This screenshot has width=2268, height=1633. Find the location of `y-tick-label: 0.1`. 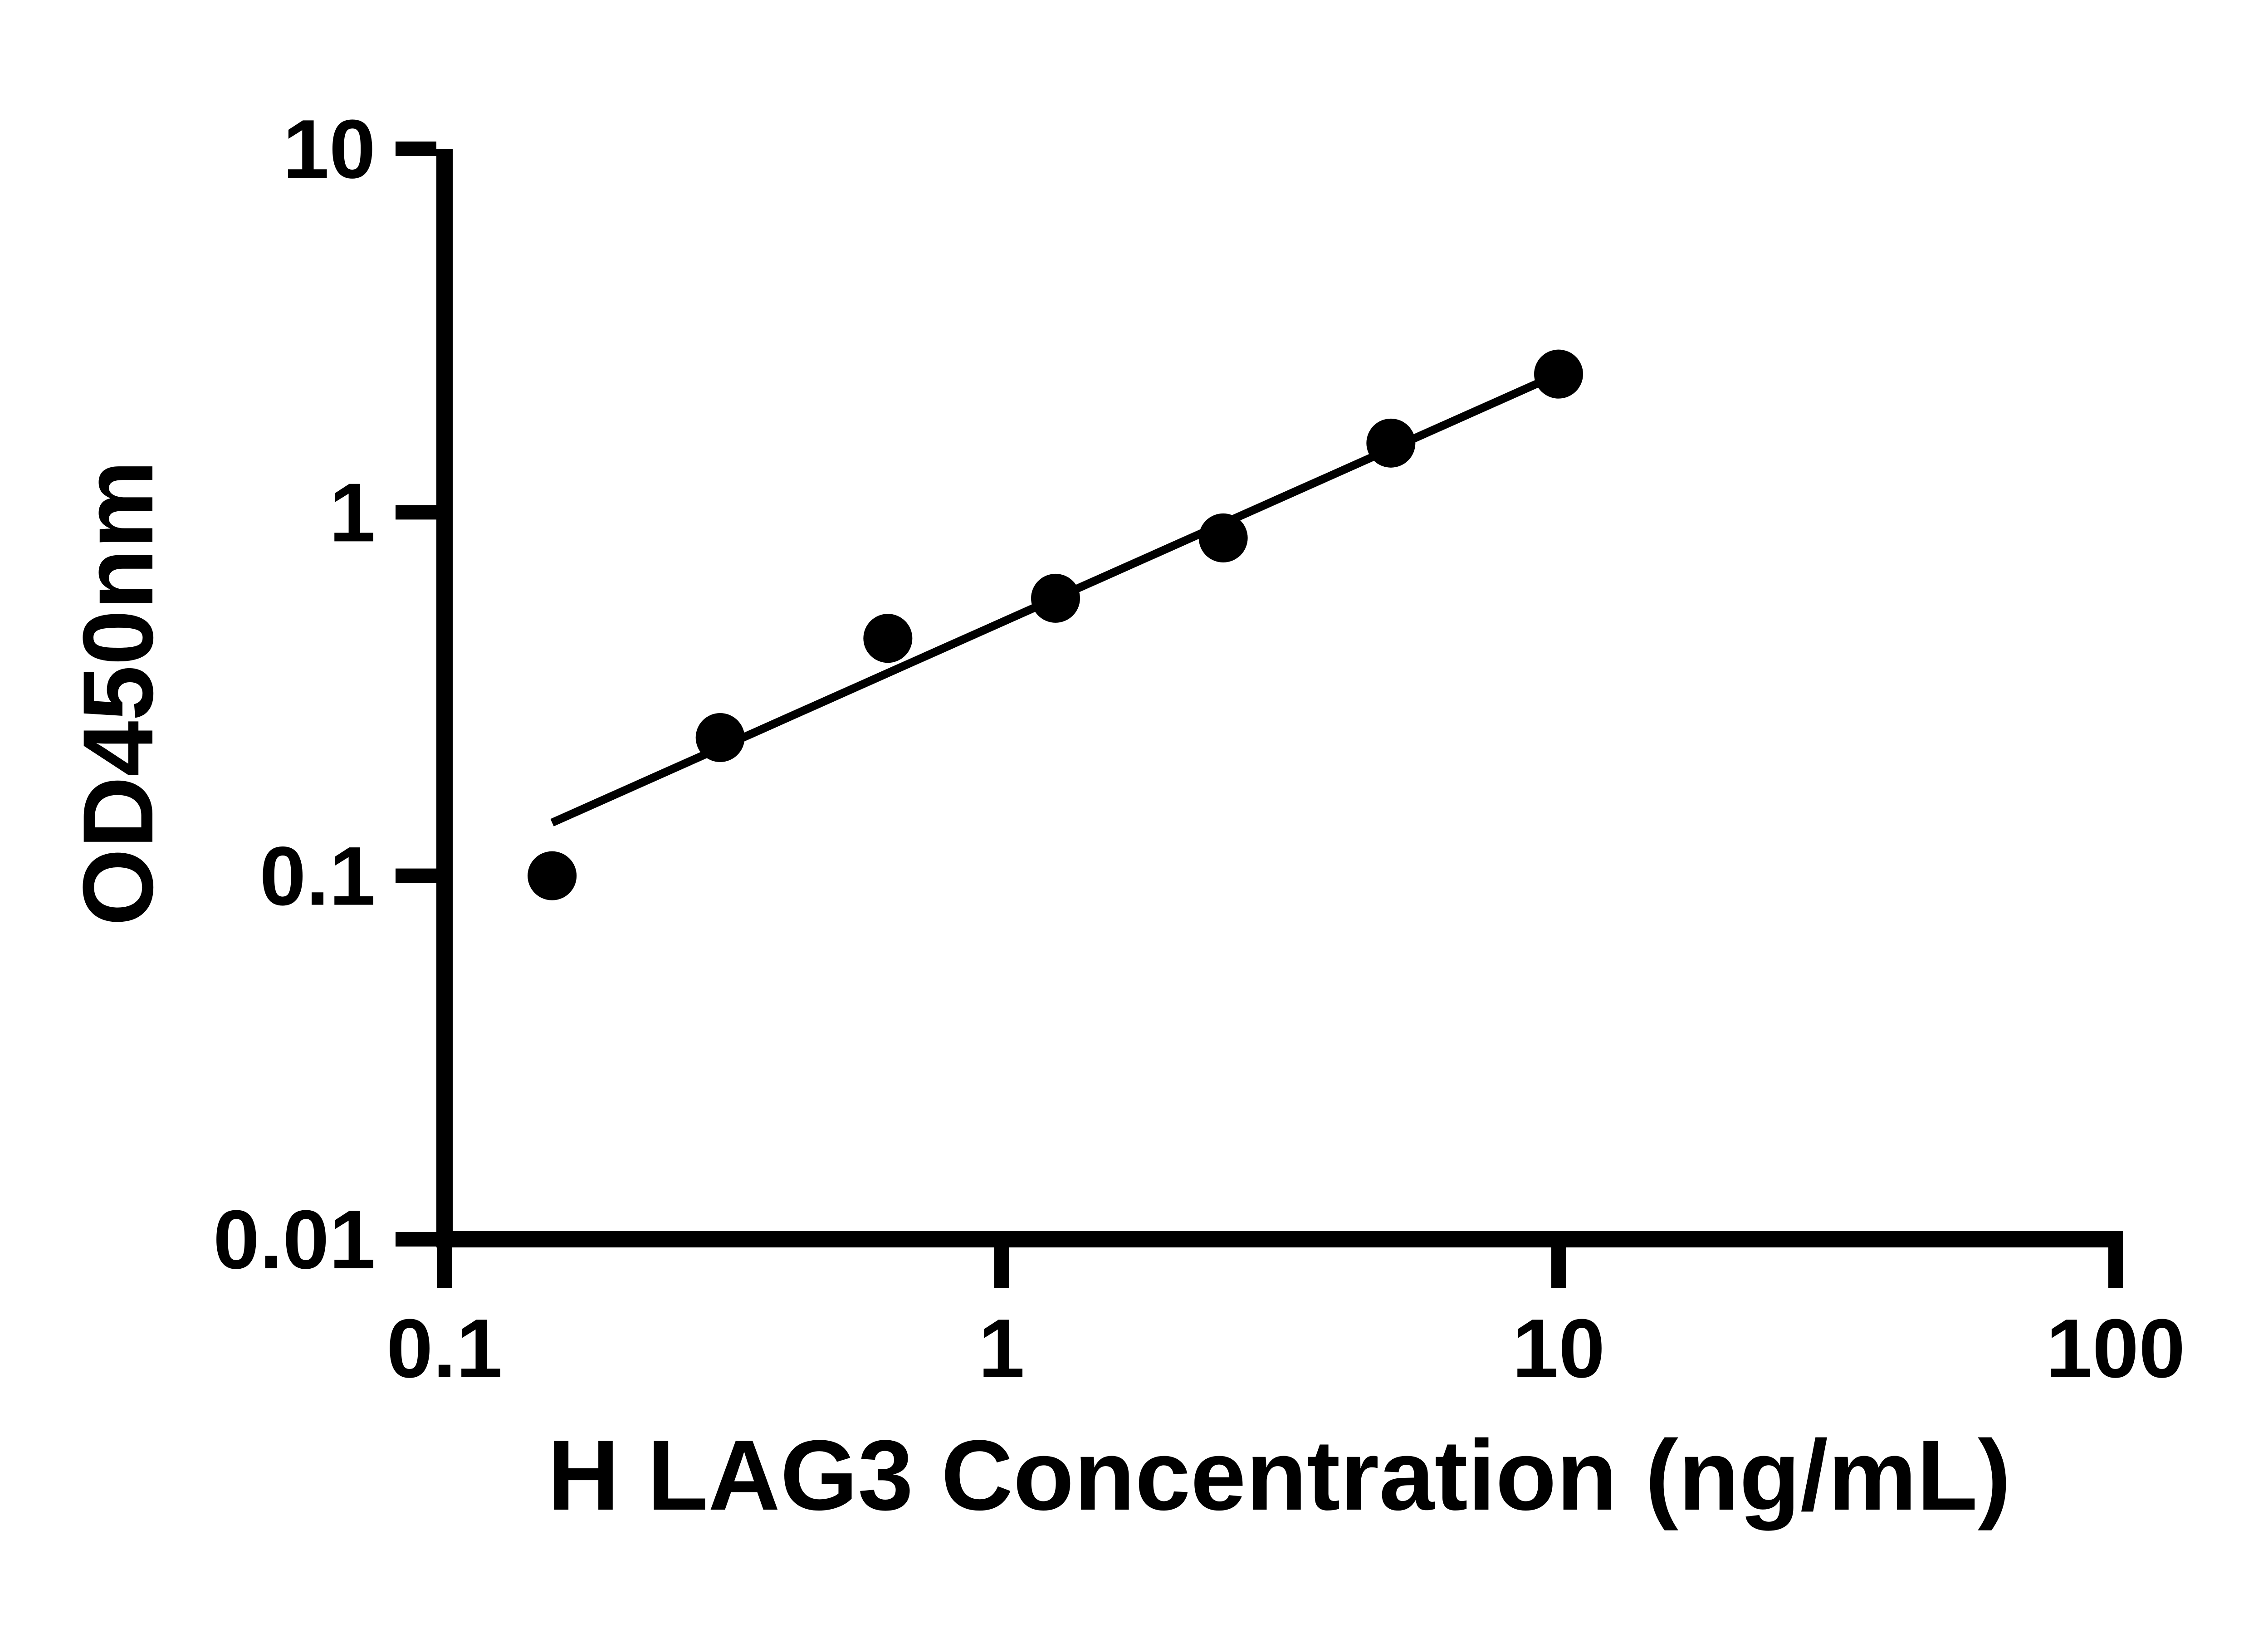

y-tick-label: 0.1 is located at coordinates (318, 876).